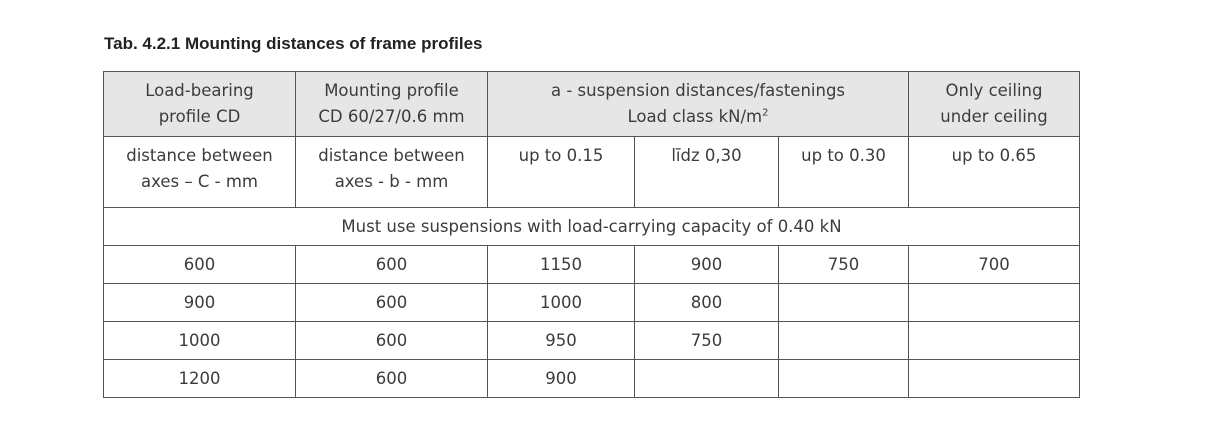 Image resolution: width=1211 pixels, height=430 pixels. Describe the element at coordinates (391, 172) in the screenshot. I see `sub-b: distance between axes - b - mm` at that location.